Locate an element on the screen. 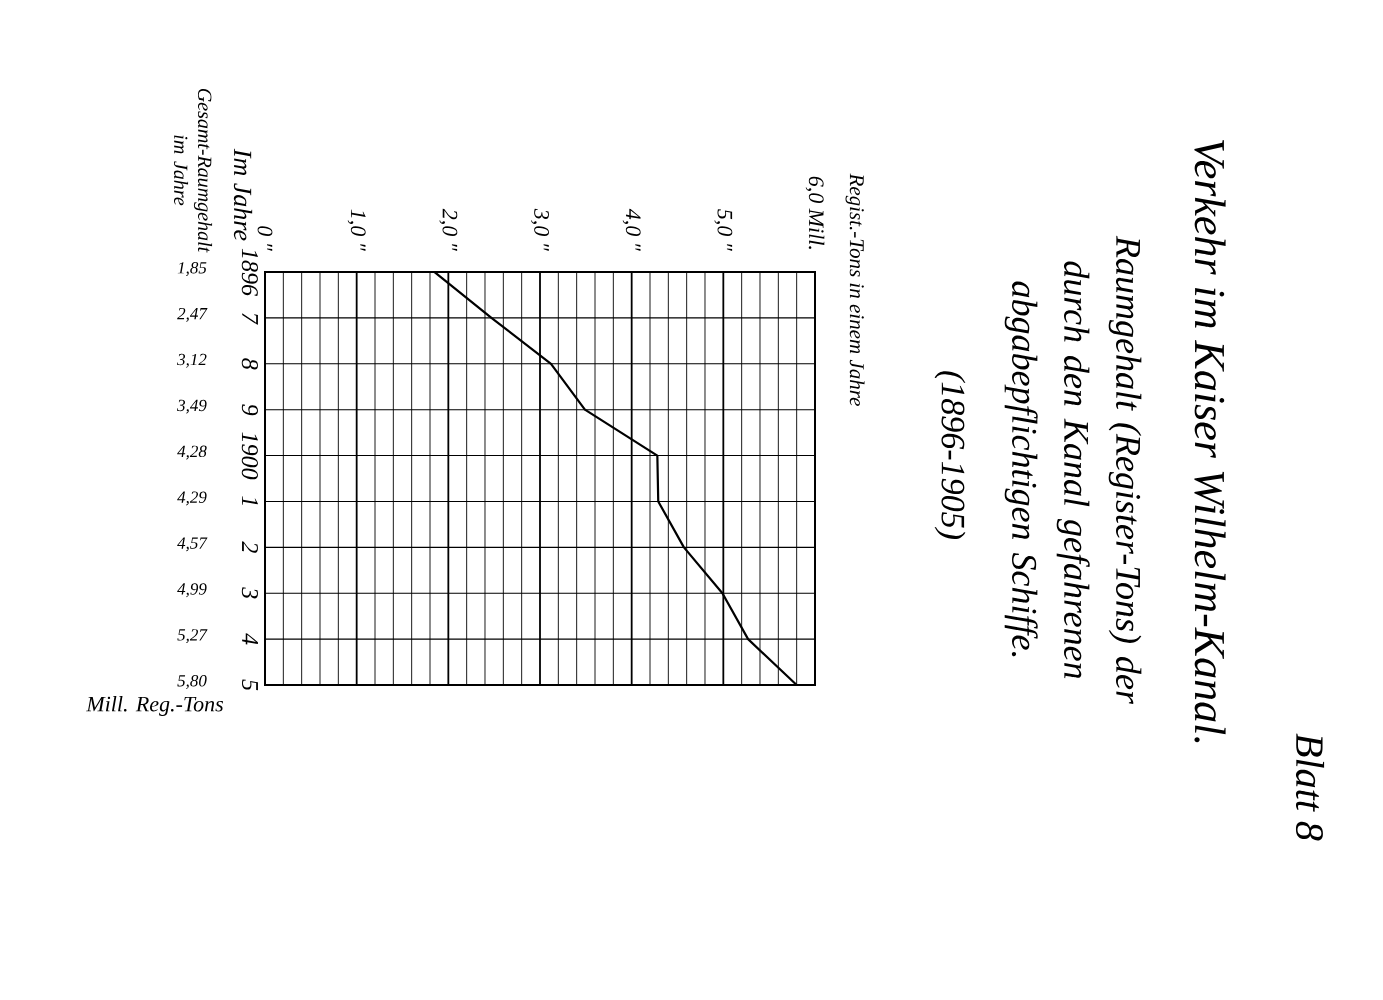 This screenshot has height=1000, width=1383. y-tick-label: 7 is located at coordinates (250, 319).